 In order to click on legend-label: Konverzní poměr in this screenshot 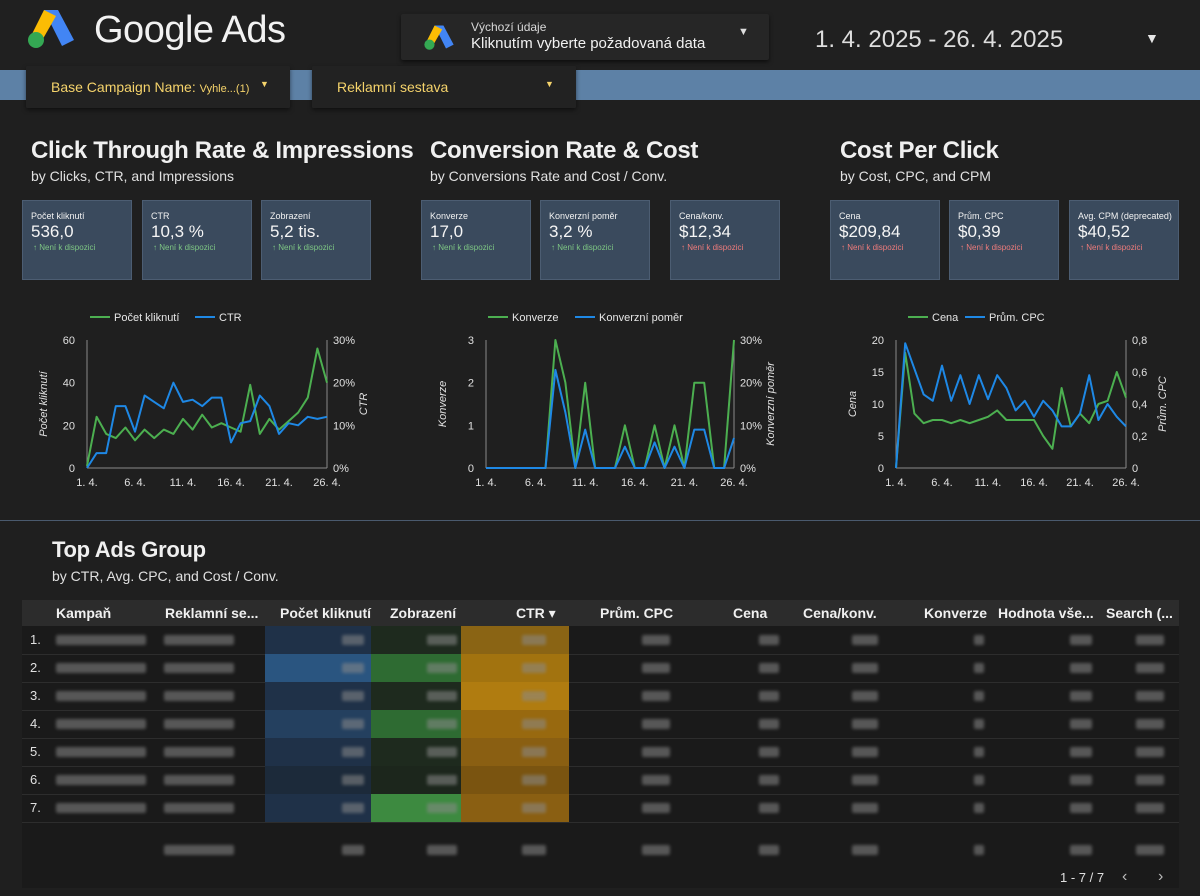, I will do `click(641, 318)`.